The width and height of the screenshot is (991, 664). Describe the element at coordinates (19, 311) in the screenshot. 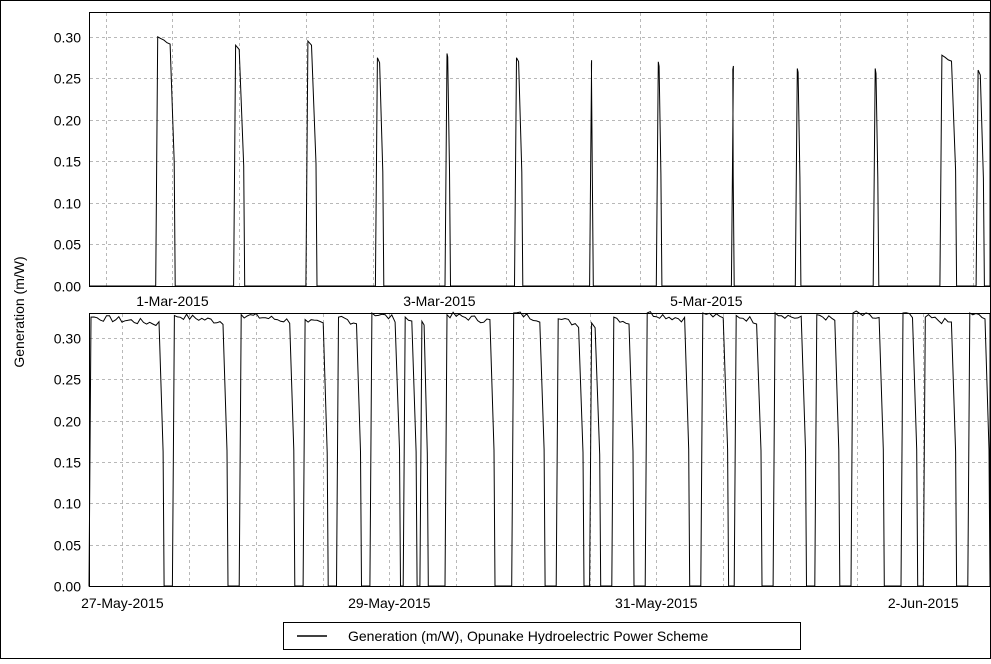

I see `y-axis-title: Generation (m/W)` at that location.